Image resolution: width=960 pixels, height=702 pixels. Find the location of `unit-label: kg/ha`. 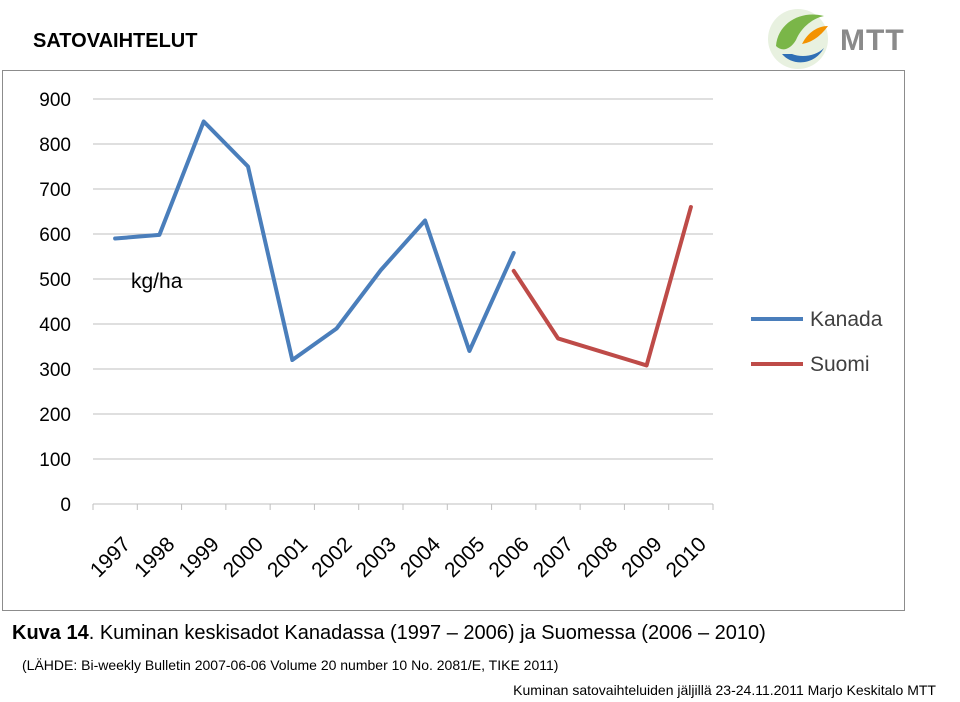

unit-label: kg/ha is located at coordinates (157, 281).